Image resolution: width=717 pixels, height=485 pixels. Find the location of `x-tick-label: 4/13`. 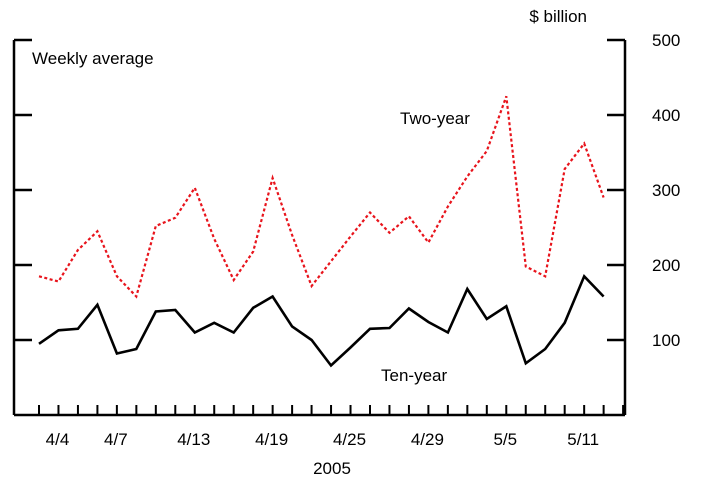

x-tick-label: 4/13 is located at coordinates (193, 439).